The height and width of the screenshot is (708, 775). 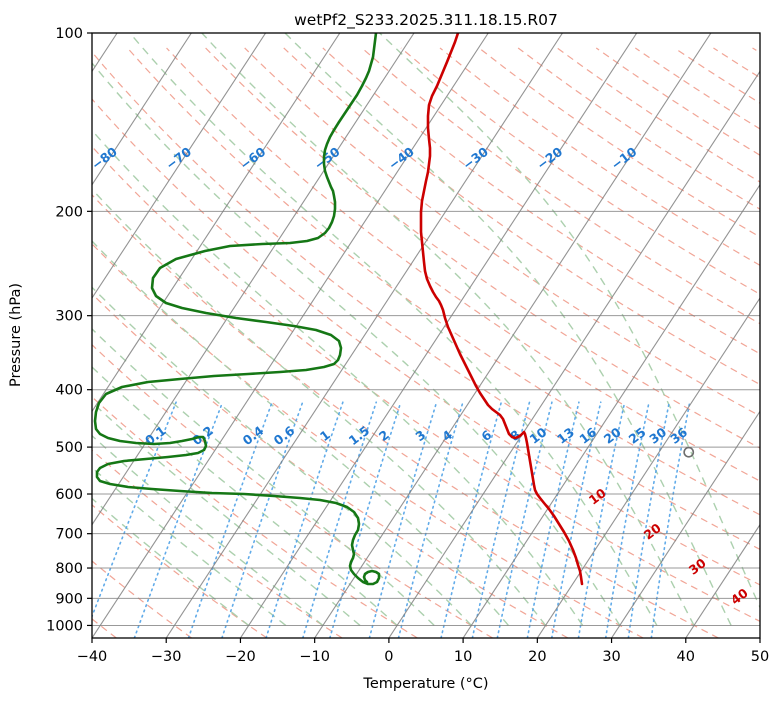 I want to click on x-axis-ticks: −40 −30 −20 −10 0 10 20 30 40 50, so click(x=423, y=651).